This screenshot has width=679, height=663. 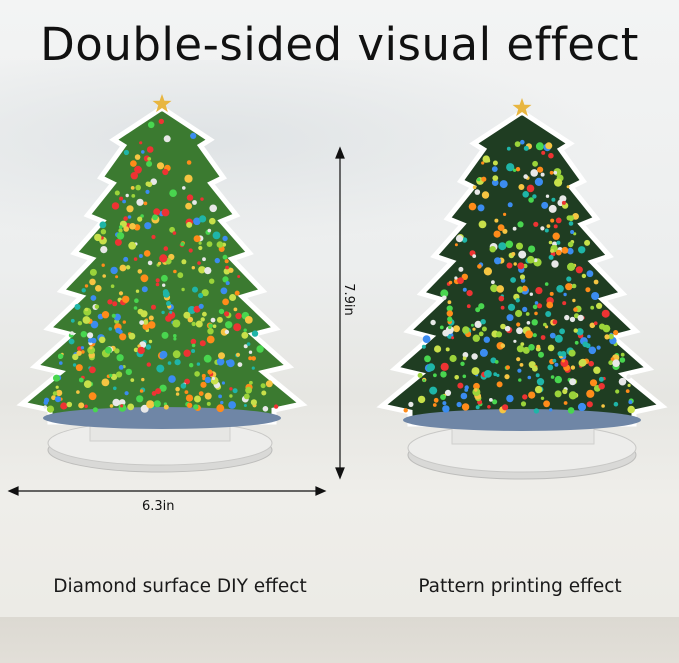 I want to click on star-icon, so click(x=162, y=103).